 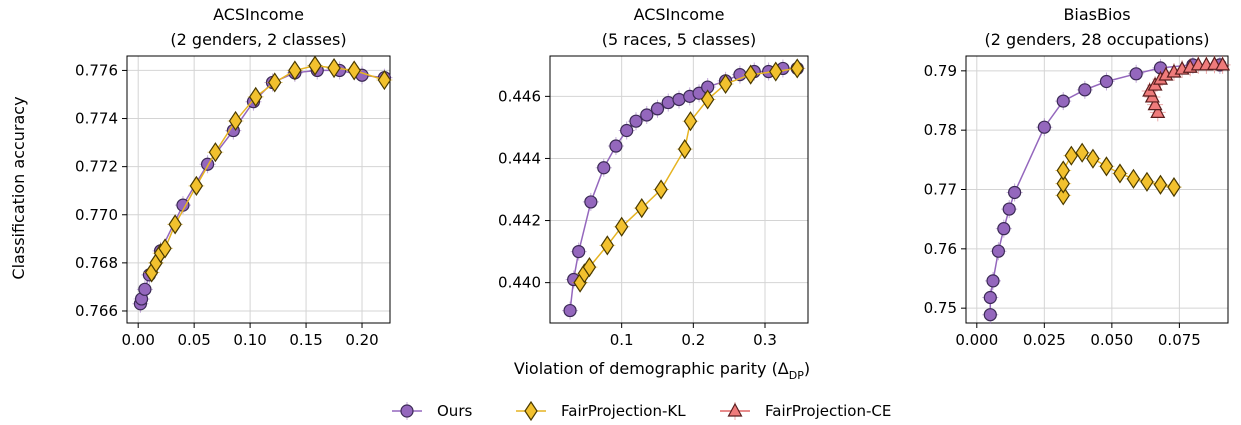 I want to click on x-tick-label: 0.10, so click(x=249, y=340).